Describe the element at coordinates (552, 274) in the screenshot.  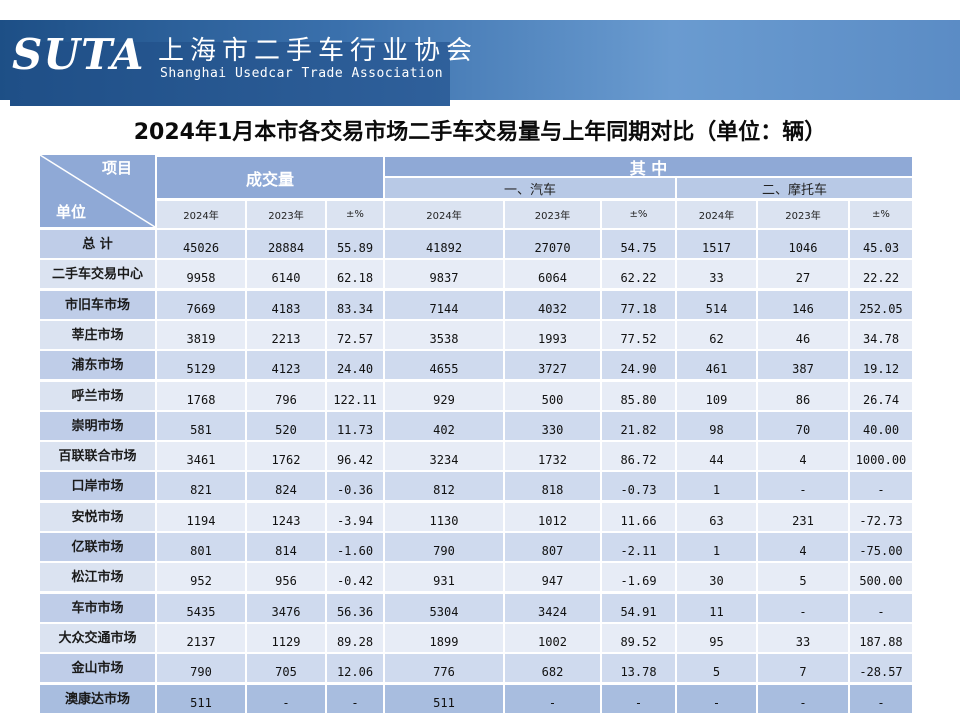
I see `table-cell: 6064` at that location.